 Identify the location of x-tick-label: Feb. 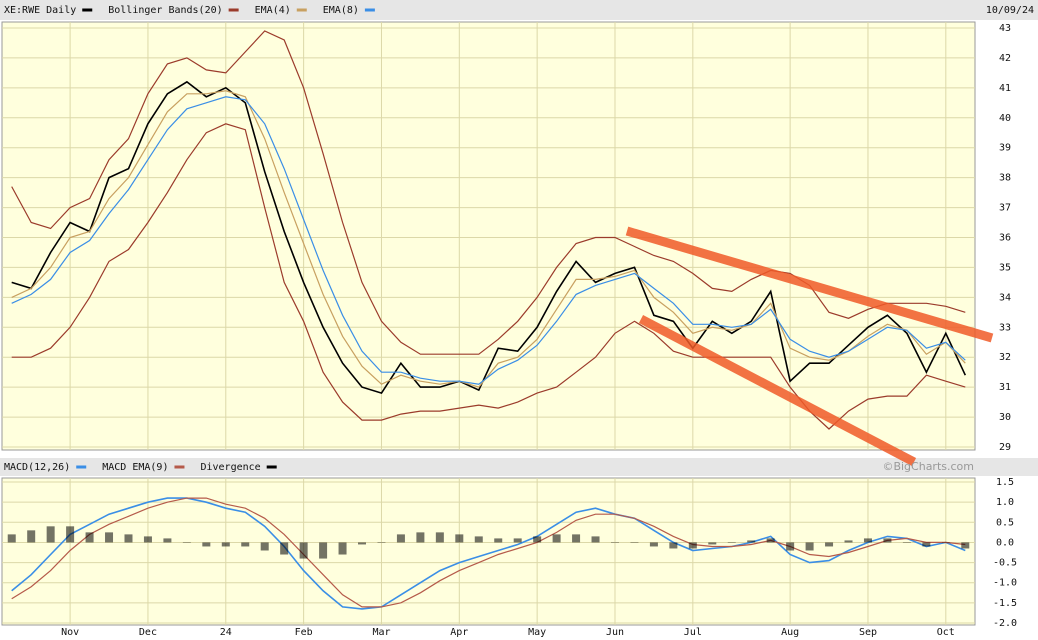
(304, 632).